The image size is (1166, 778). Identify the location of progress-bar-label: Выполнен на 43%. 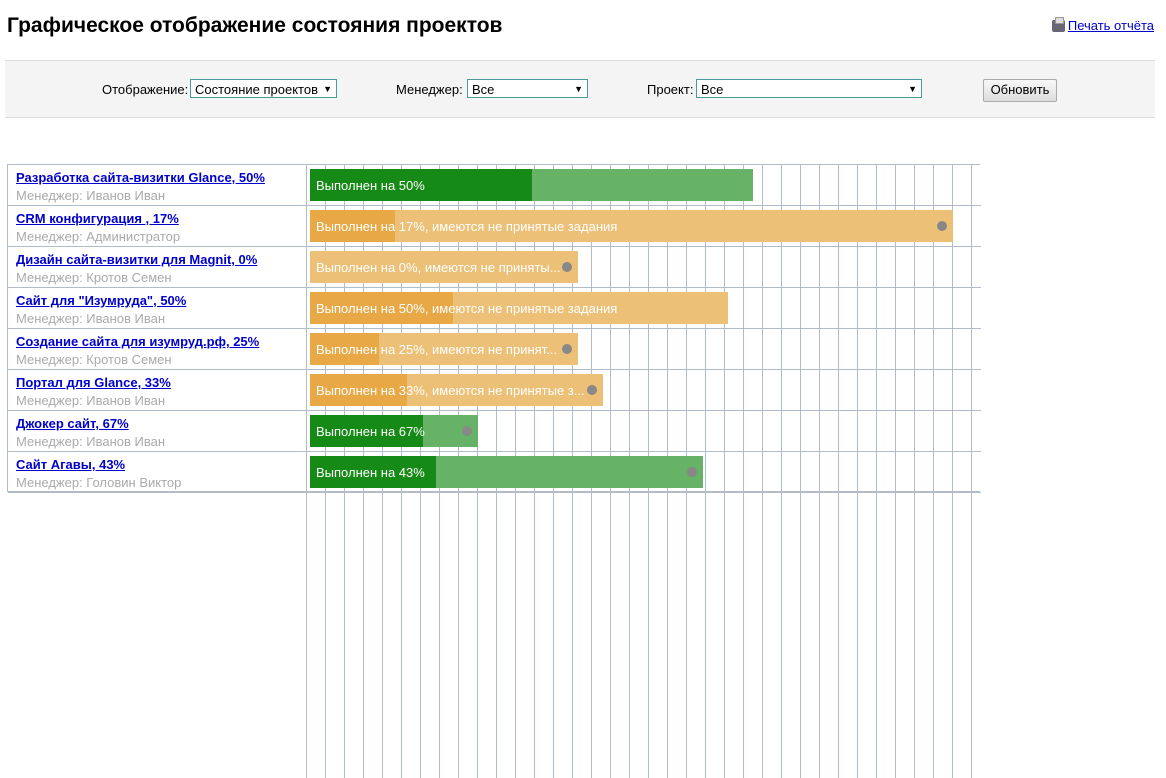
(370, 472).